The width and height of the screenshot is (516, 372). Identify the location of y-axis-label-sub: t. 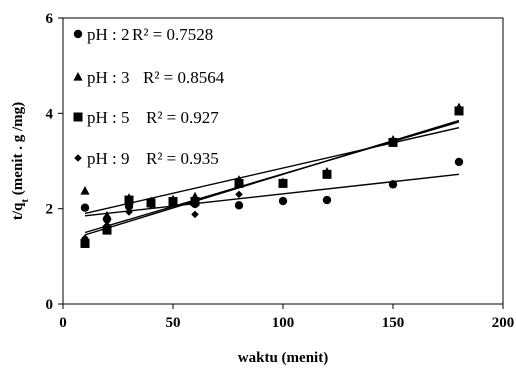
(25, 201).